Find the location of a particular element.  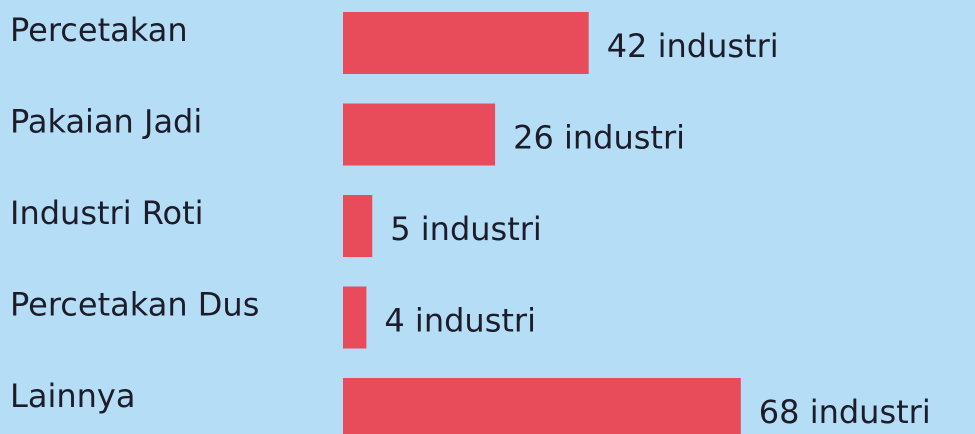

value-label: 68 industri is located at coordinates (845, 412).